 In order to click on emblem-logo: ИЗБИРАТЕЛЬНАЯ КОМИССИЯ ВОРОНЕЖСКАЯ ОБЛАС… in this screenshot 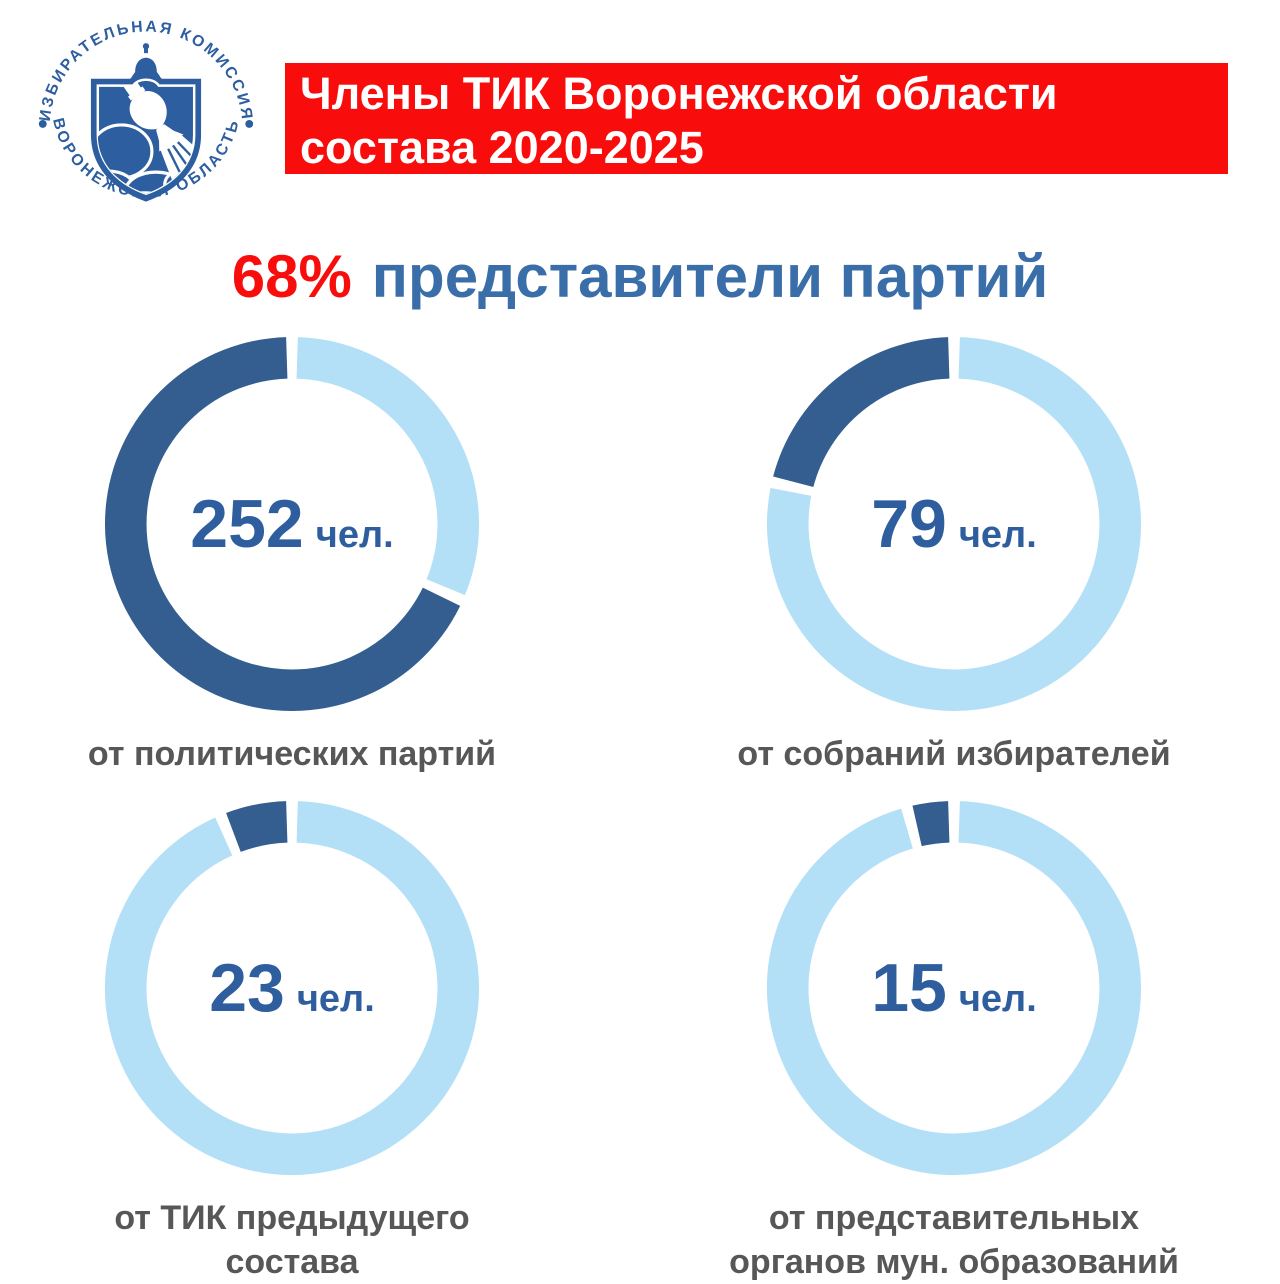, I will do `click(145, 110)`.